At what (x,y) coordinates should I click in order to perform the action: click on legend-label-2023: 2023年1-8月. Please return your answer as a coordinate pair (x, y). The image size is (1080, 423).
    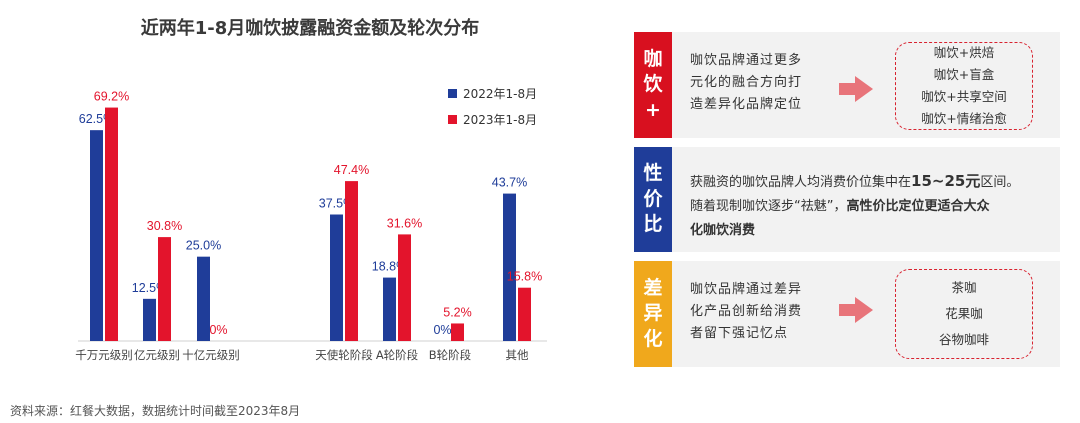
    Looking at the image, I should click on (500, 119).